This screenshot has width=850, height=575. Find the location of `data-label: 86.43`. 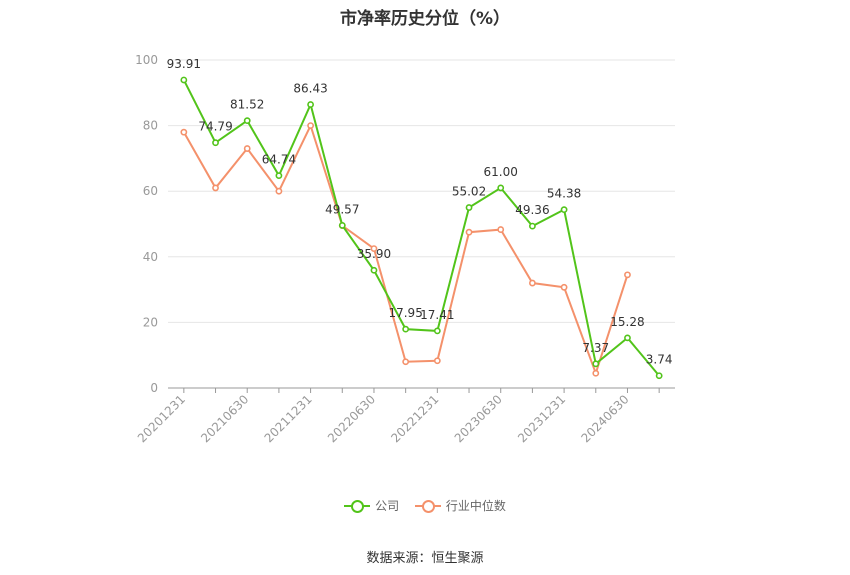

data-label: 86.43 is located at coordinates (310, 89).